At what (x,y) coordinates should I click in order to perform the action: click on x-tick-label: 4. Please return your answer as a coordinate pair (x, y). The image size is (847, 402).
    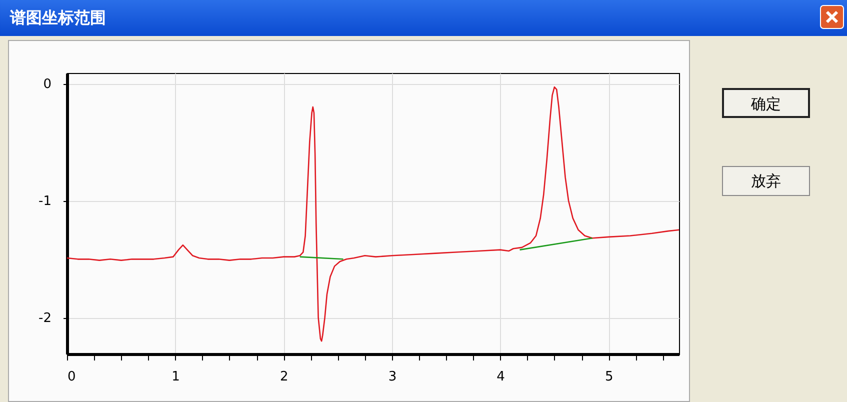
    Looking at the image, I should click on (500, 377).